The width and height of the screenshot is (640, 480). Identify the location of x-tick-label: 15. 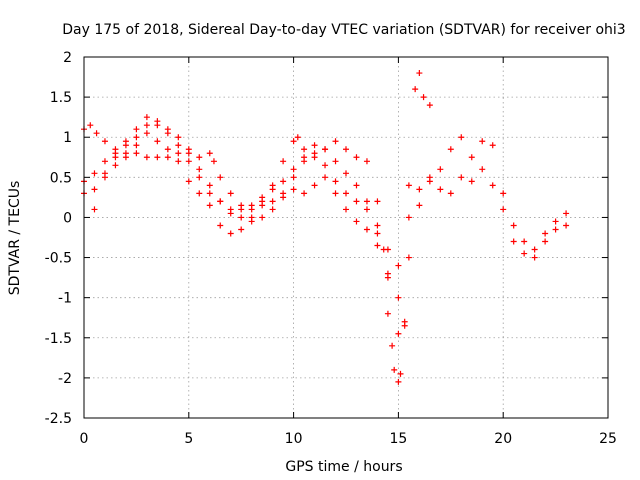
(398, 439).